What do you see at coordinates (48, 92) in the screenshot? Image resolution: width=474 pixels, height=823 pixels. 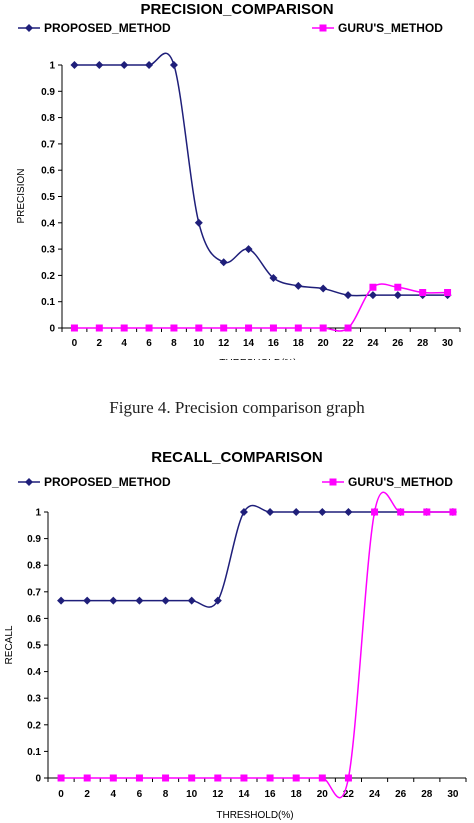 I see `y-tick-label: 0.9` at bounding box center [48, 92].